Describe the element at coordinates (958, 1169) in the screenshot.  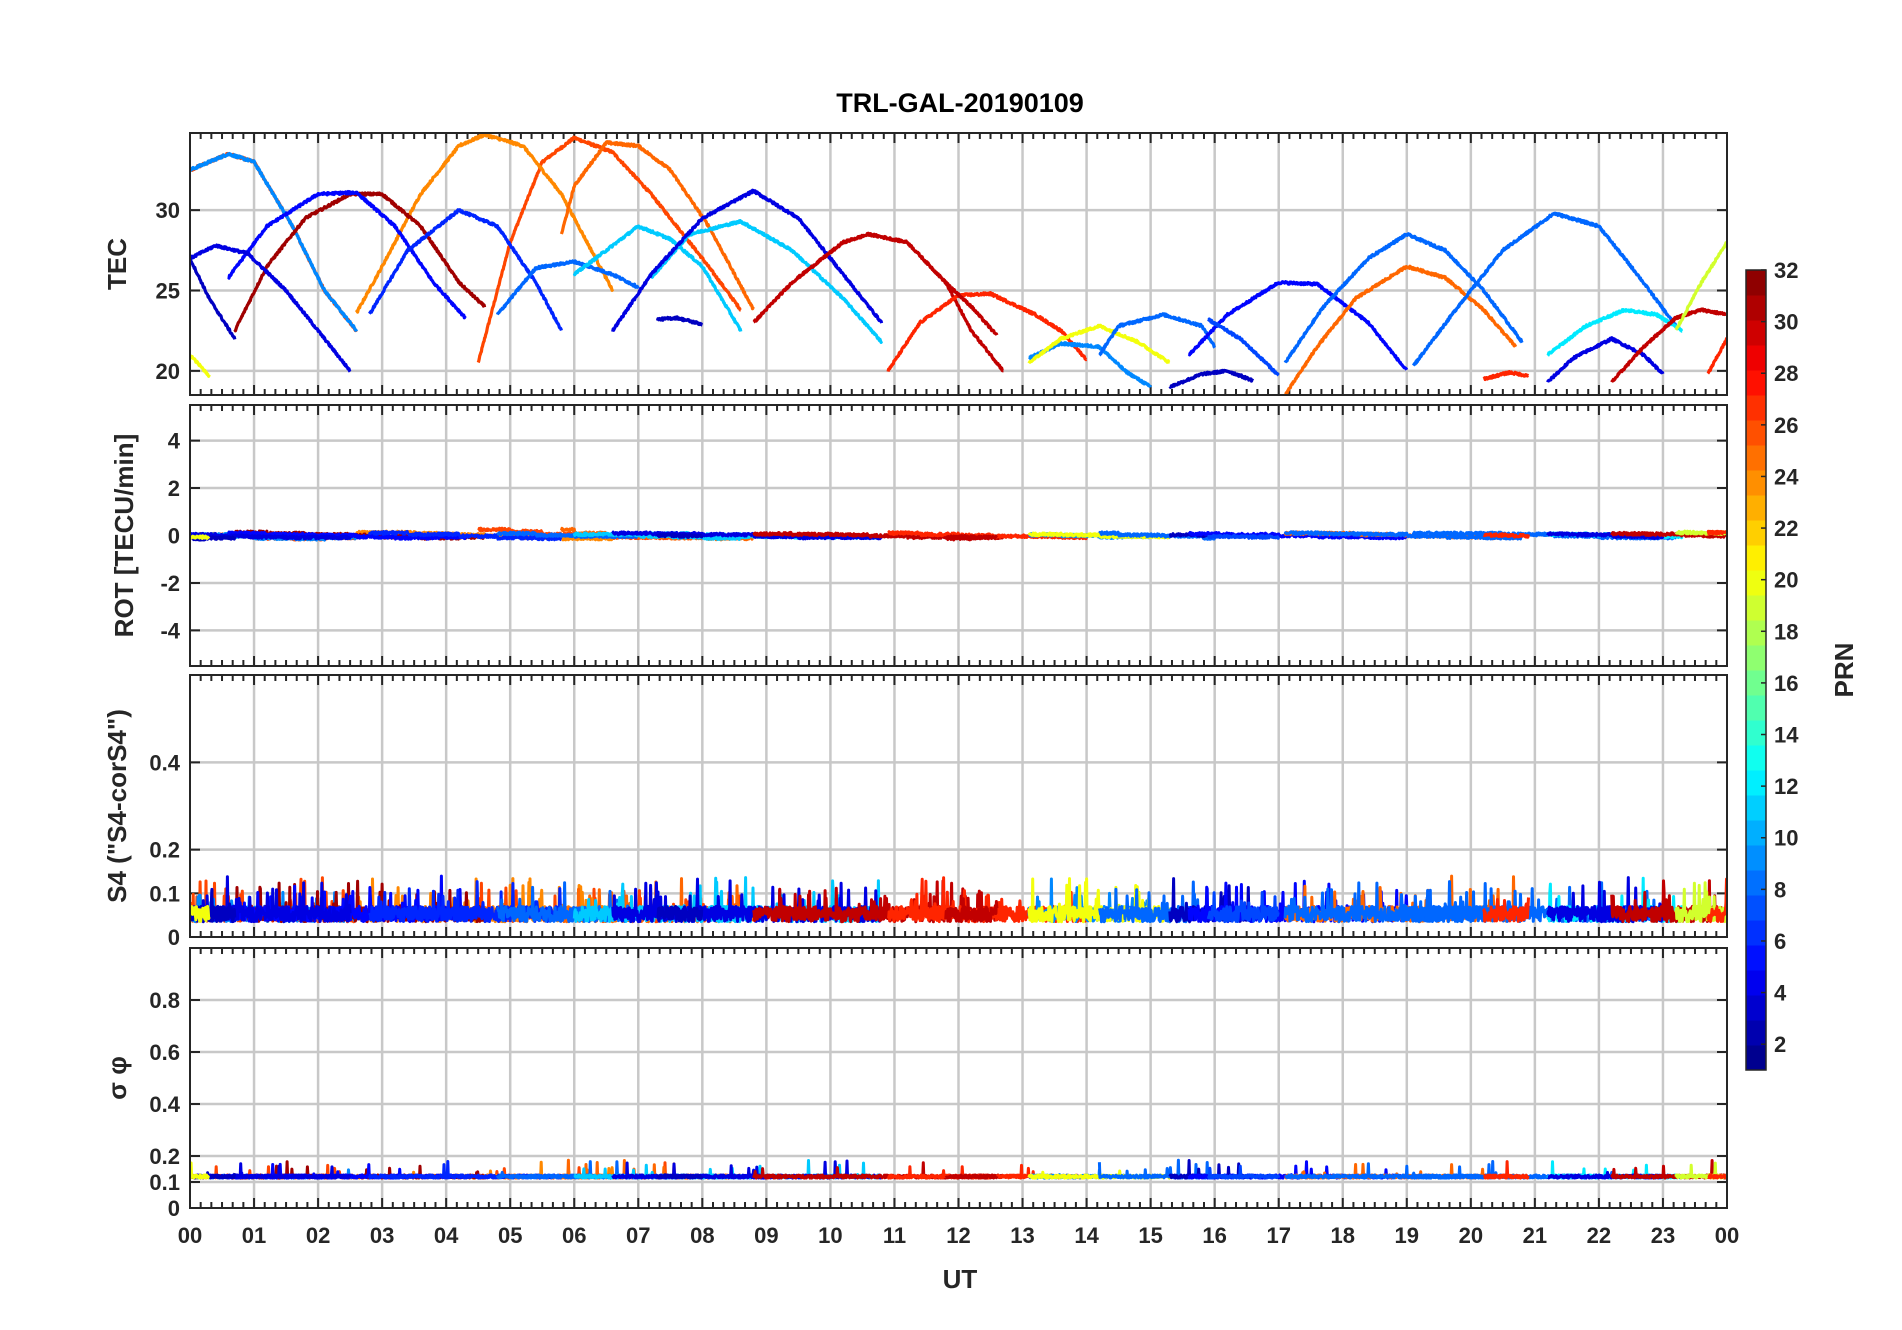
I see `panel-4-data` at that location.